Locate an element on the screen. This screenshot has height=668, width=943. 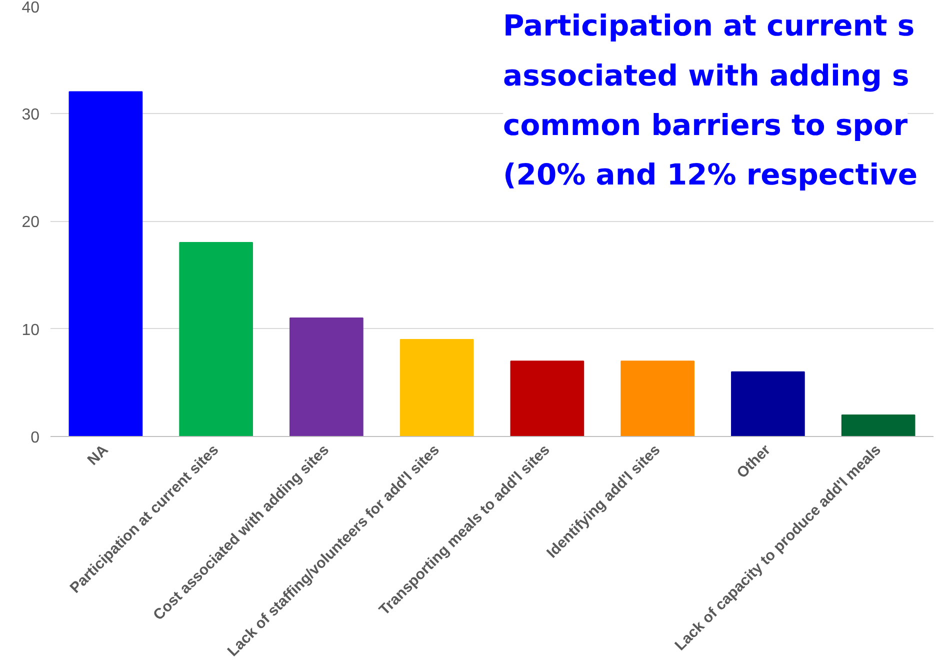
y-tick-label: 40 is located at coordinates (31, 8).